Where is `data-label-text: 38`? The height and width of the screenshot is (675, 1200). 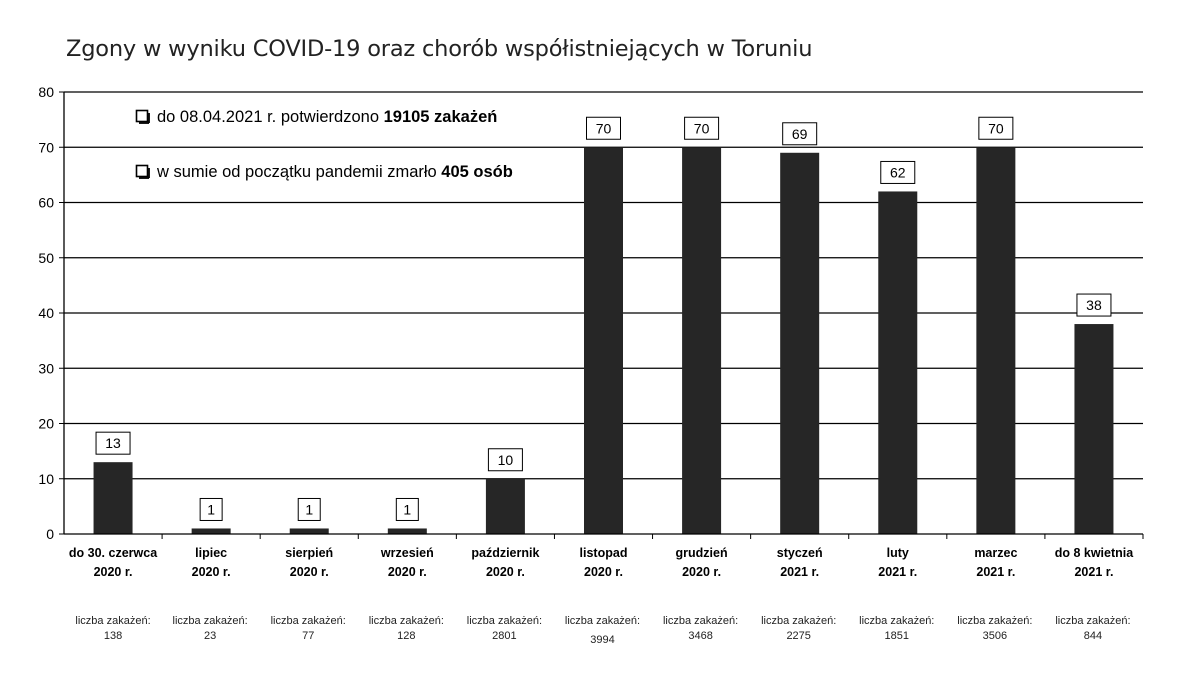 data-label-text: 38 is located at coordinates (1094, 305).